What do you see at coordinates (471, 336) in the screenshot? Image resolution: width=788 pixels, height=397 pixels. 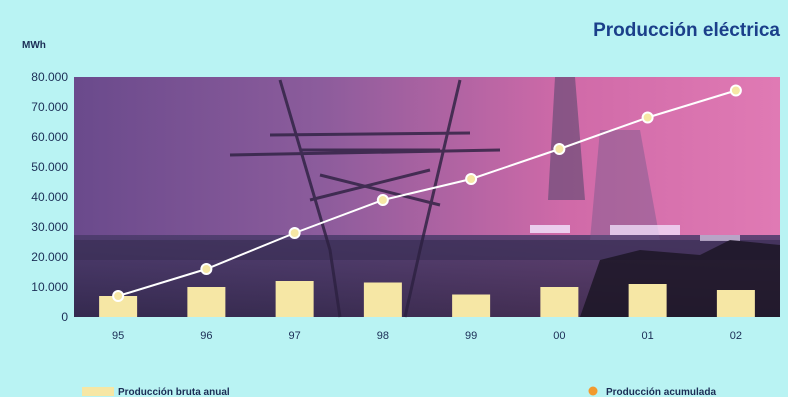 I see `x-tick-label: 99` at bounding box center [471, 336].